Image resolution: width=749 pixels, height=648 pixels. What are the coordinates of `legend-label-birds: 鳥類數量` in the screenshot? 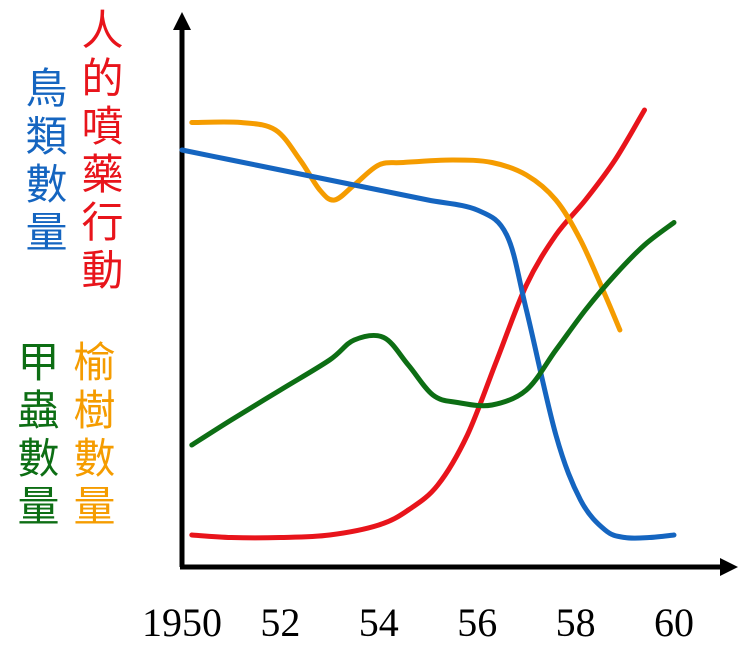 It's located at (43, 162).